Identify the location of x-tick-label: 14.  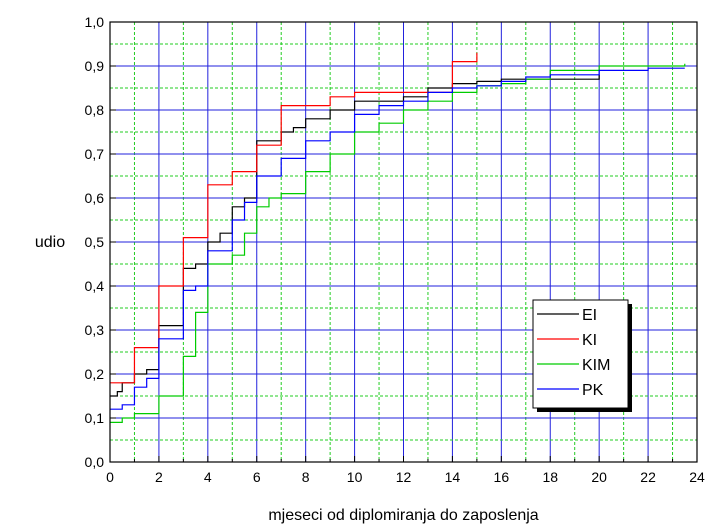
(453, 477).